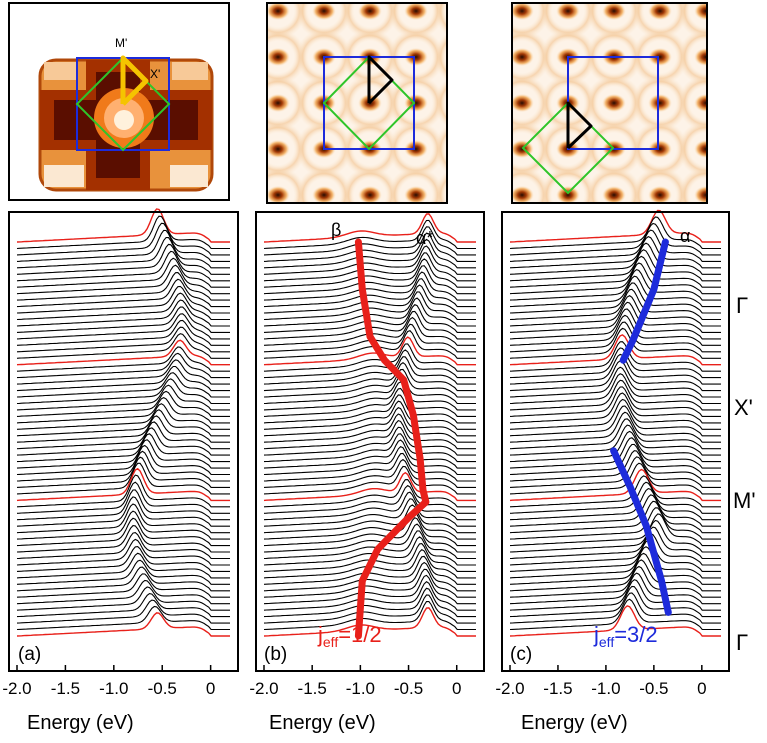  Describe the element at coordinates (744, 500) in the screenshot. I see `kpoint-m: M'` at that location.